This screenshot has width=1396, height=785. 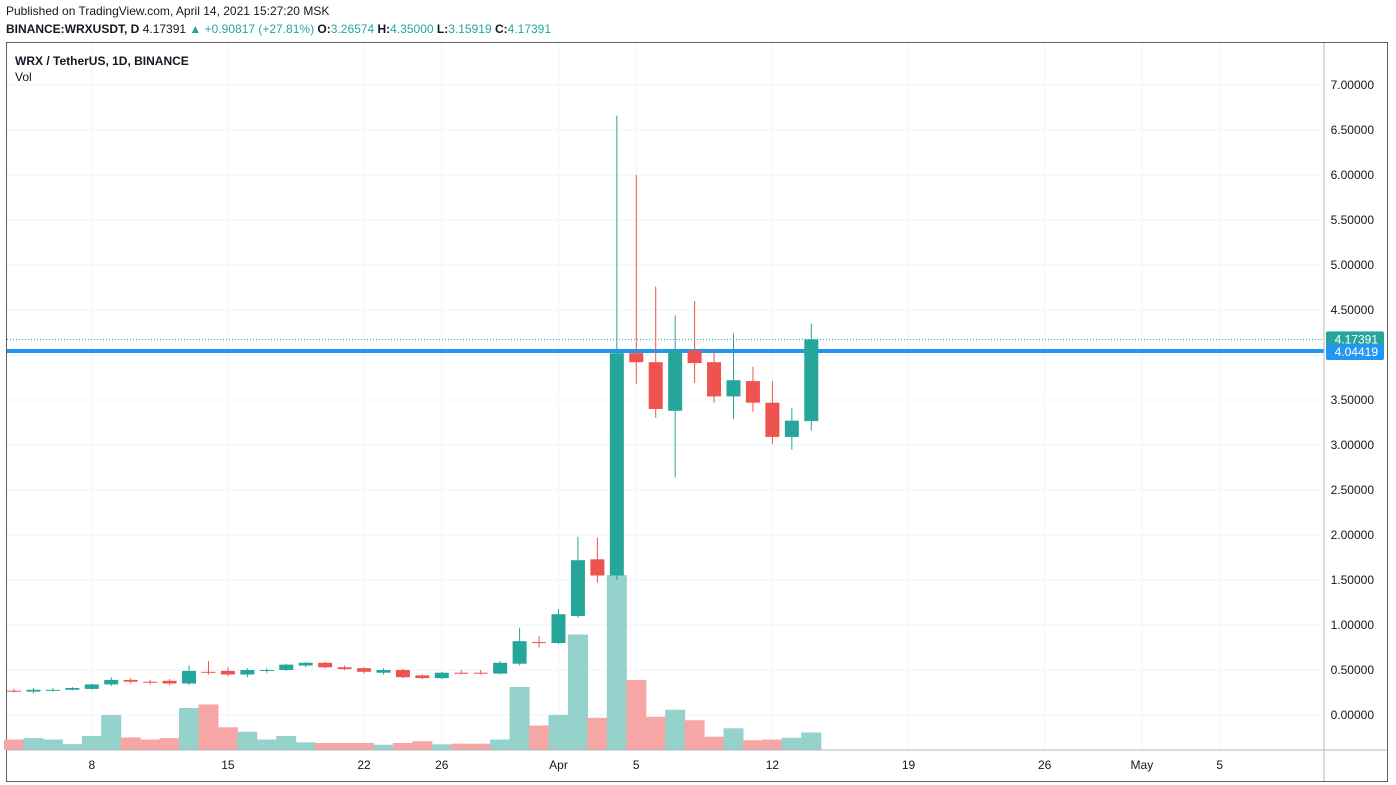 What do you see at coordinates (1353, 175) in the screenshot?
I see `y-tick-label: 6.00000` at bounding box center [1353, 175].